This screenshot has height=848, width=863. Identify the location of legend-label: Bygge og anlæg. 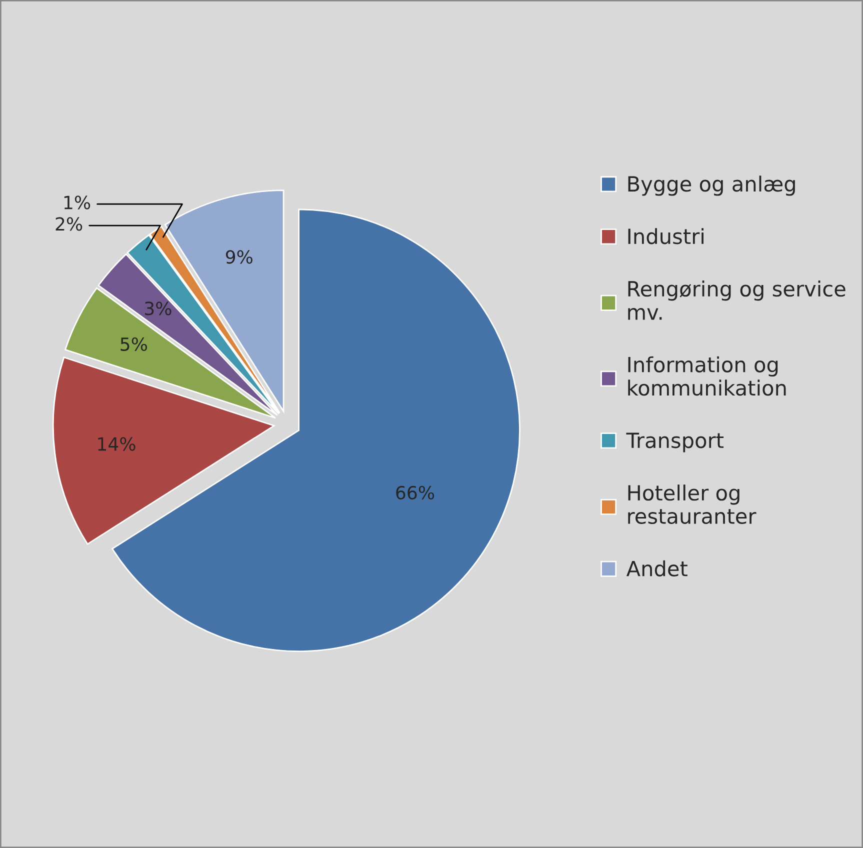
(711, 186).